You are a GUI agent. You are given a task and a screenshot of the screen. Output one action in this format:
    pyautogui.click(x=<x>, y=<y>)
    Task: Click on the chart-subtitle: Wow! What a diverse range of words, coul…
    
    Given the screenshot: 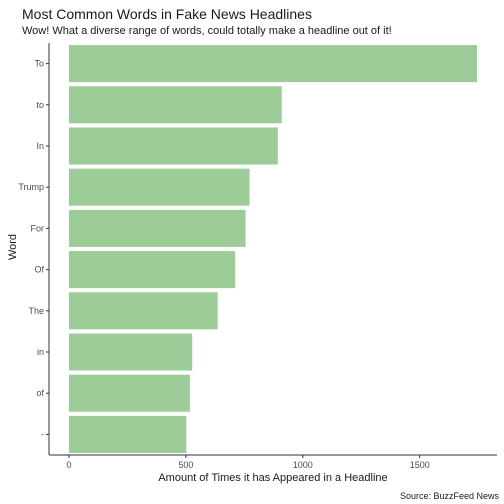 What is the action you would take?
    pyautogui.click(x=207, y=31)
    